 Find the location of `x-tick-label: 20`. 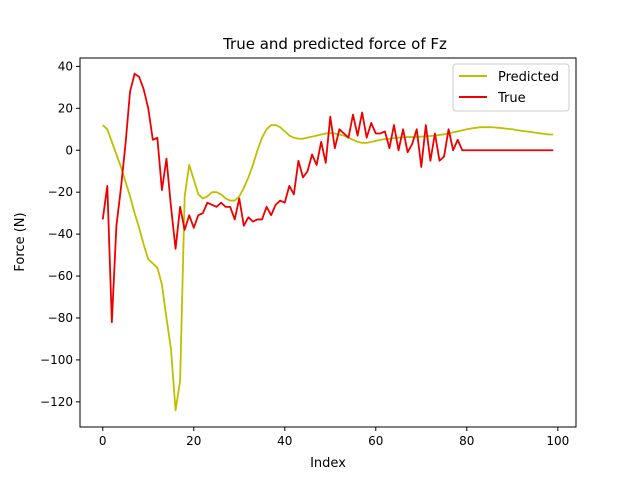

x-tick-label: 20 is located at coordinates (193, 441).